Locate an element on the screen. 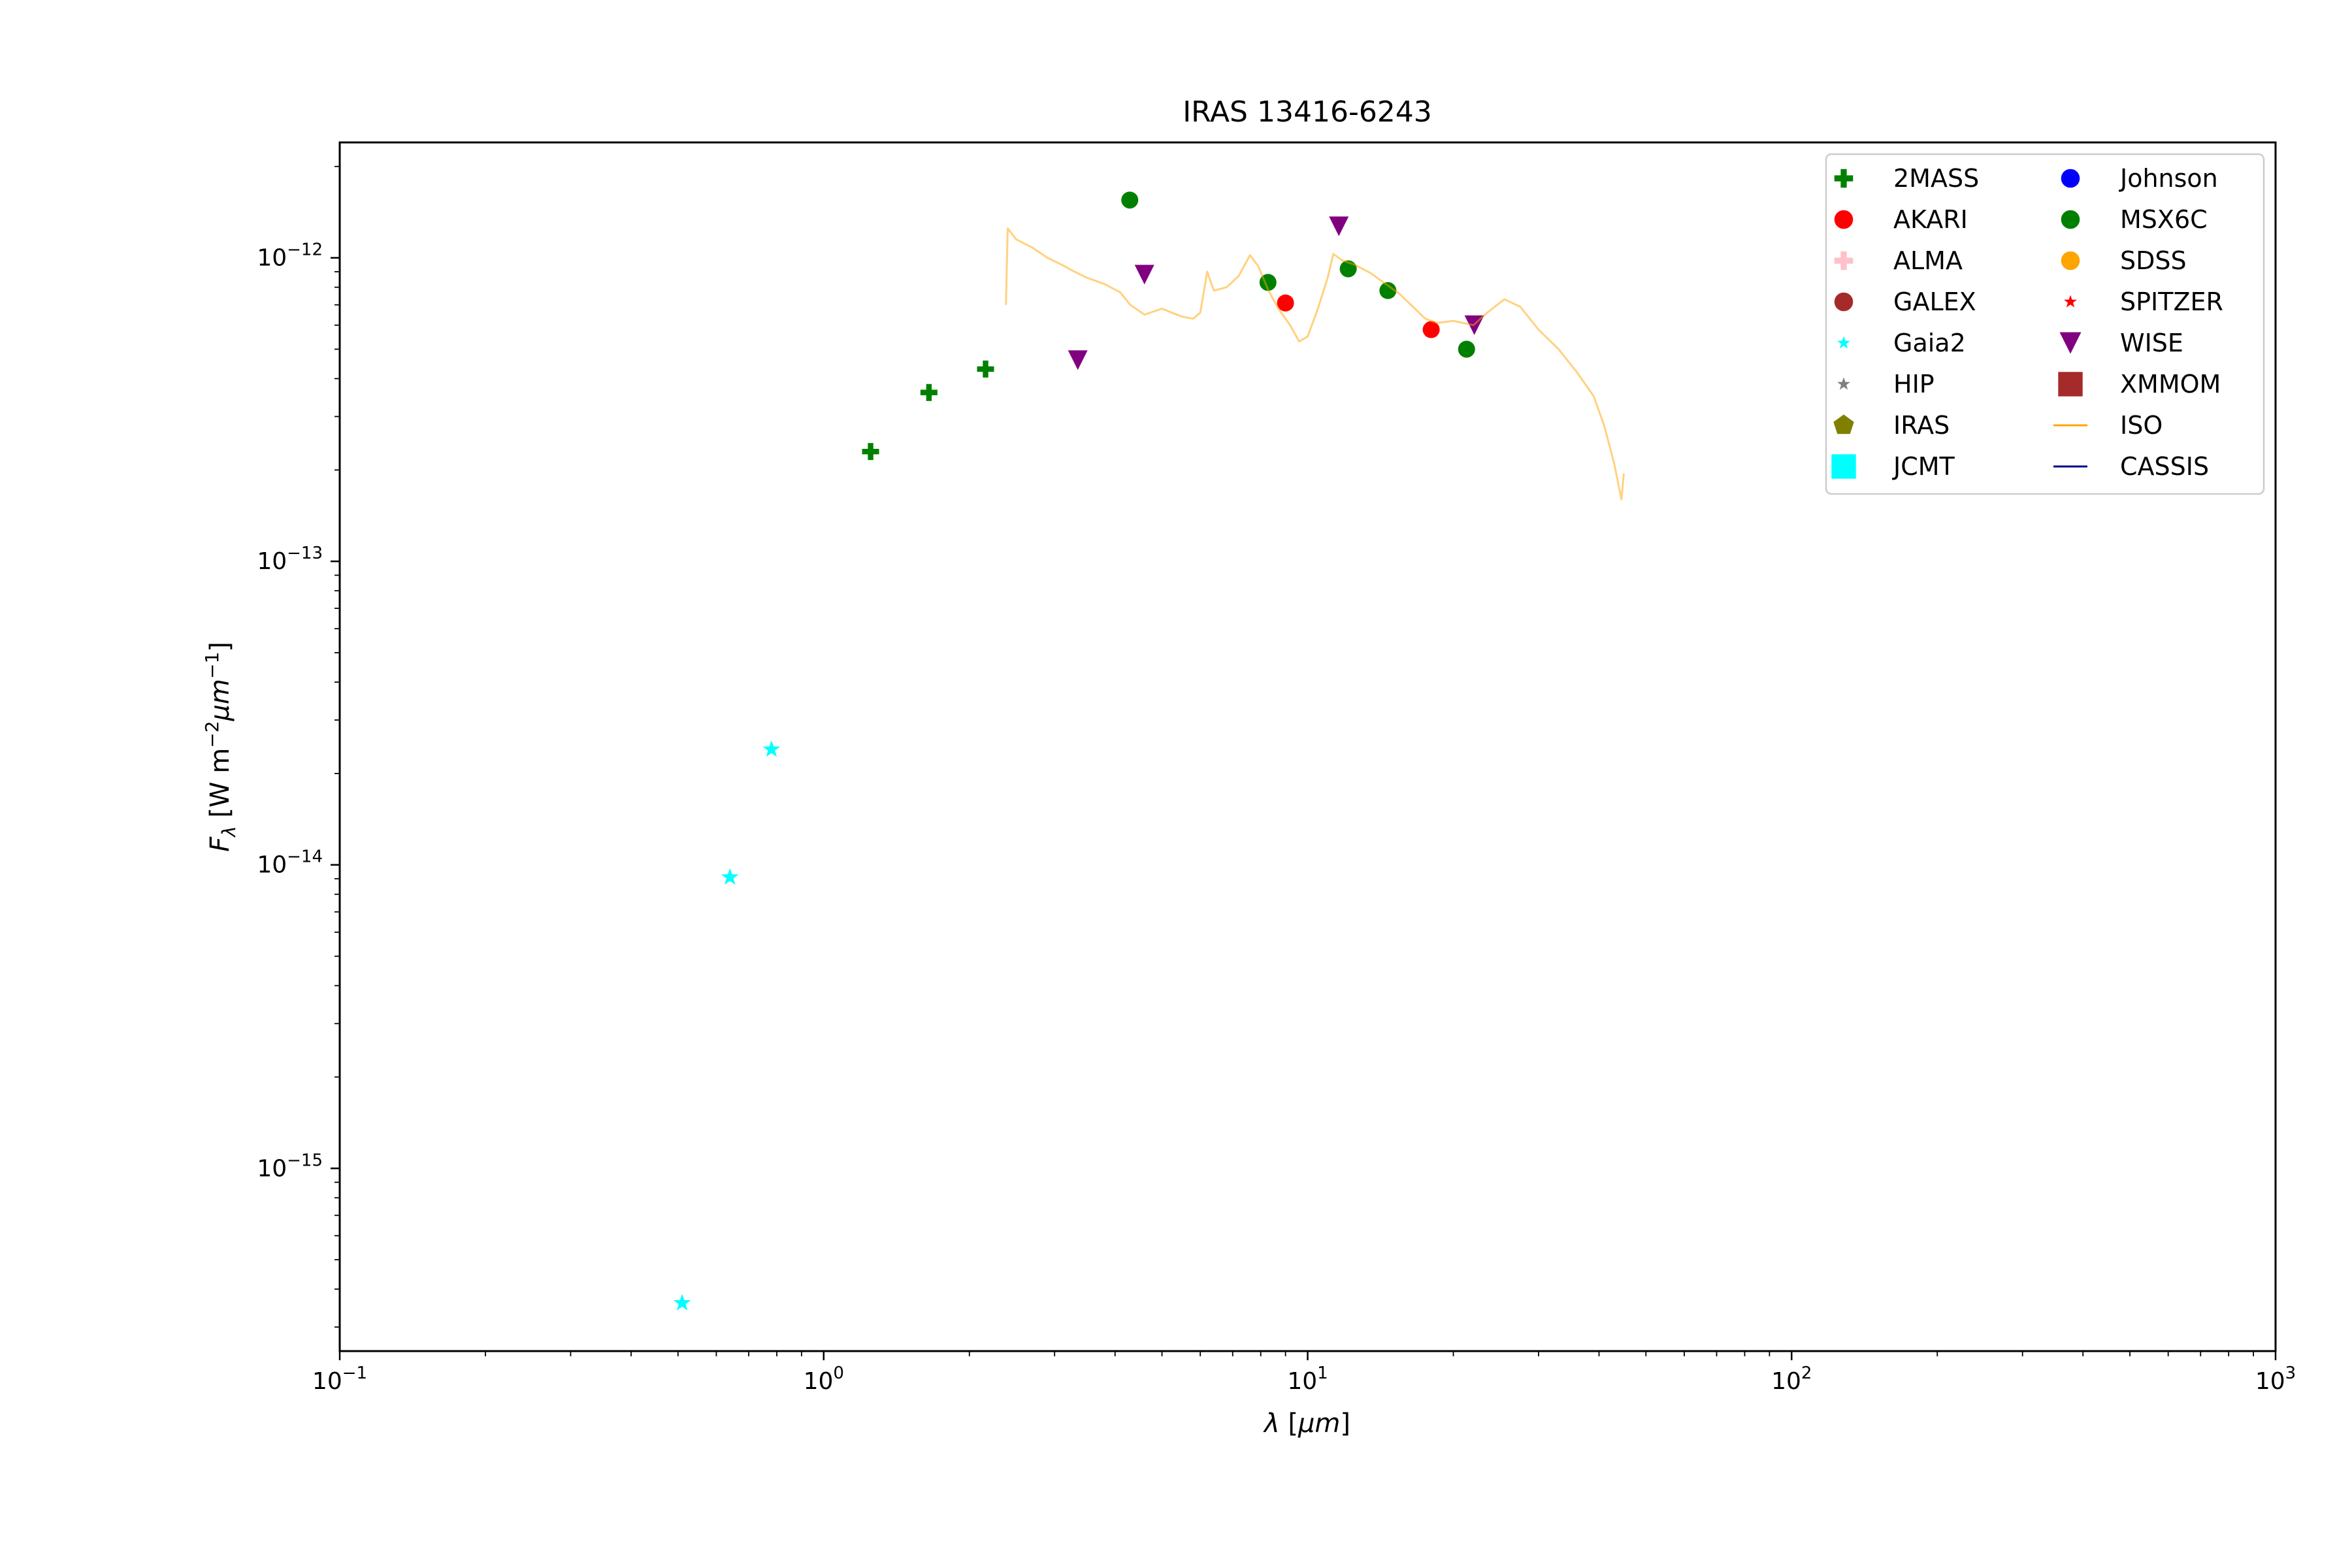 This screenshot has width=2352, height=1568. legend-marker-johnson is located at coordinates (2070, 178).